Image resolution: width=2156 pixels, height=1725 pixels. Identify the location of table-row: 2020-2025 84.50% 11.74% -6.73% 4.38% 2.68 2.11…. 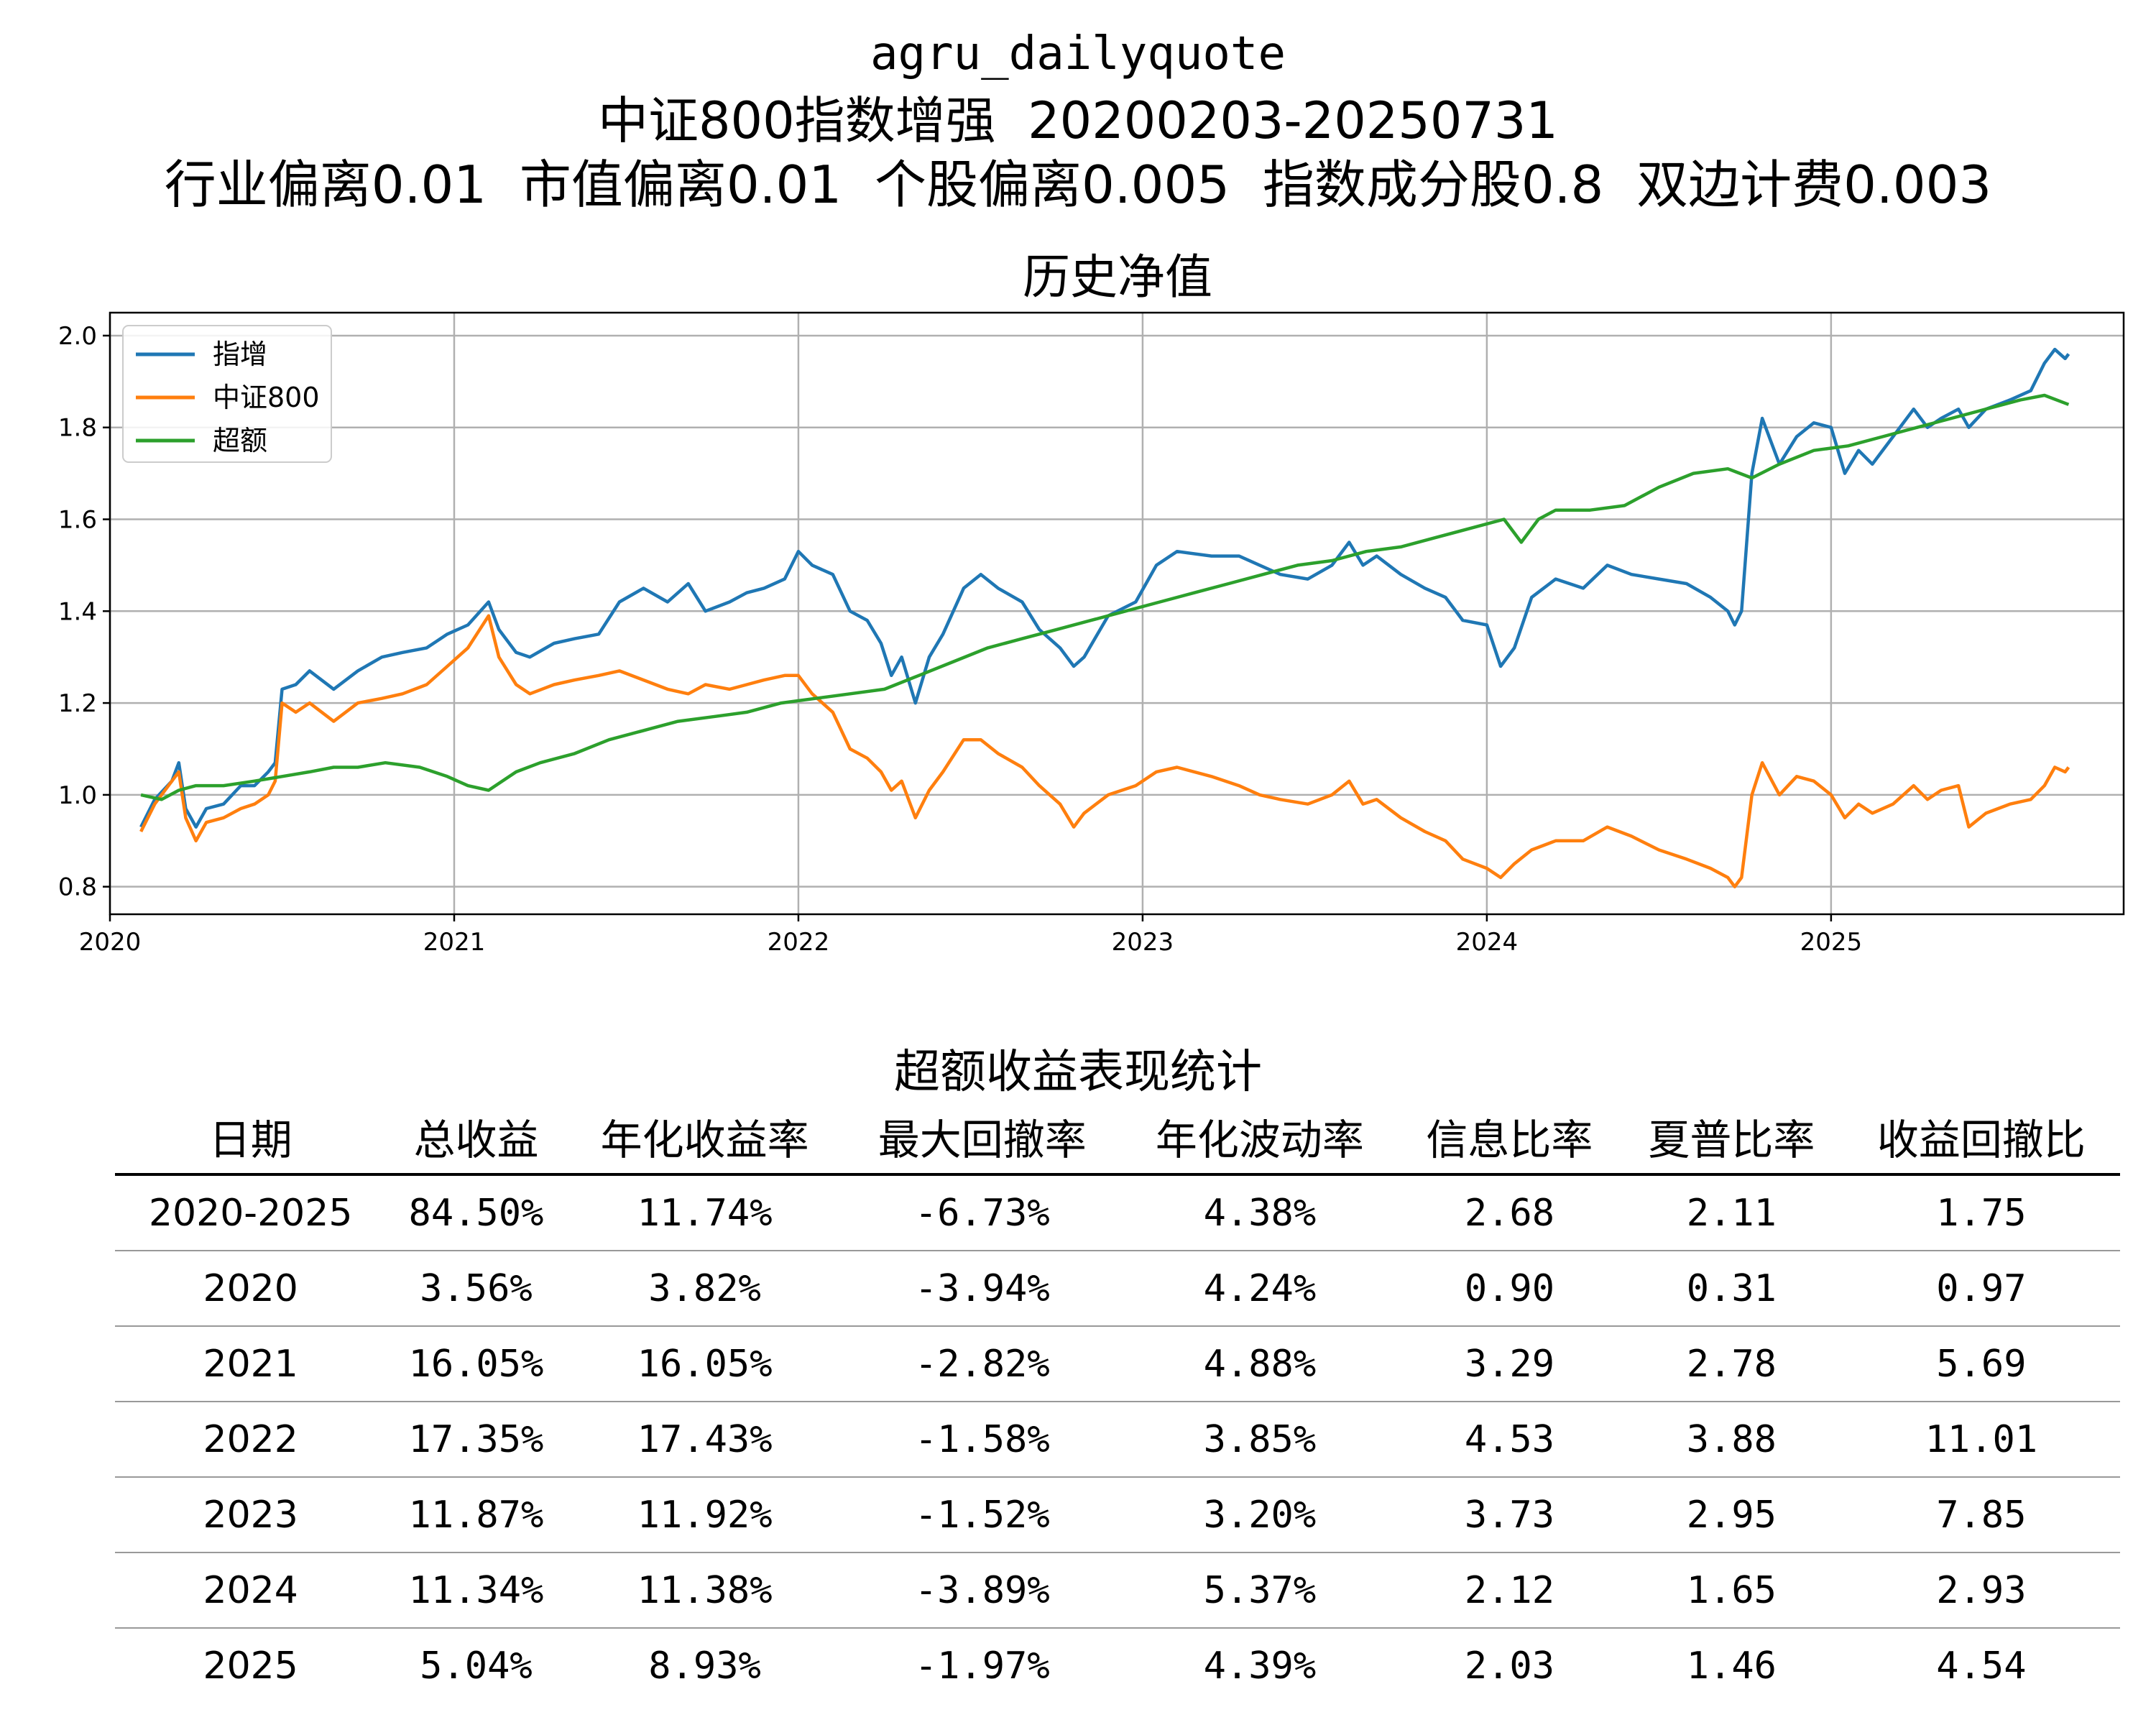
(1117, 1212).